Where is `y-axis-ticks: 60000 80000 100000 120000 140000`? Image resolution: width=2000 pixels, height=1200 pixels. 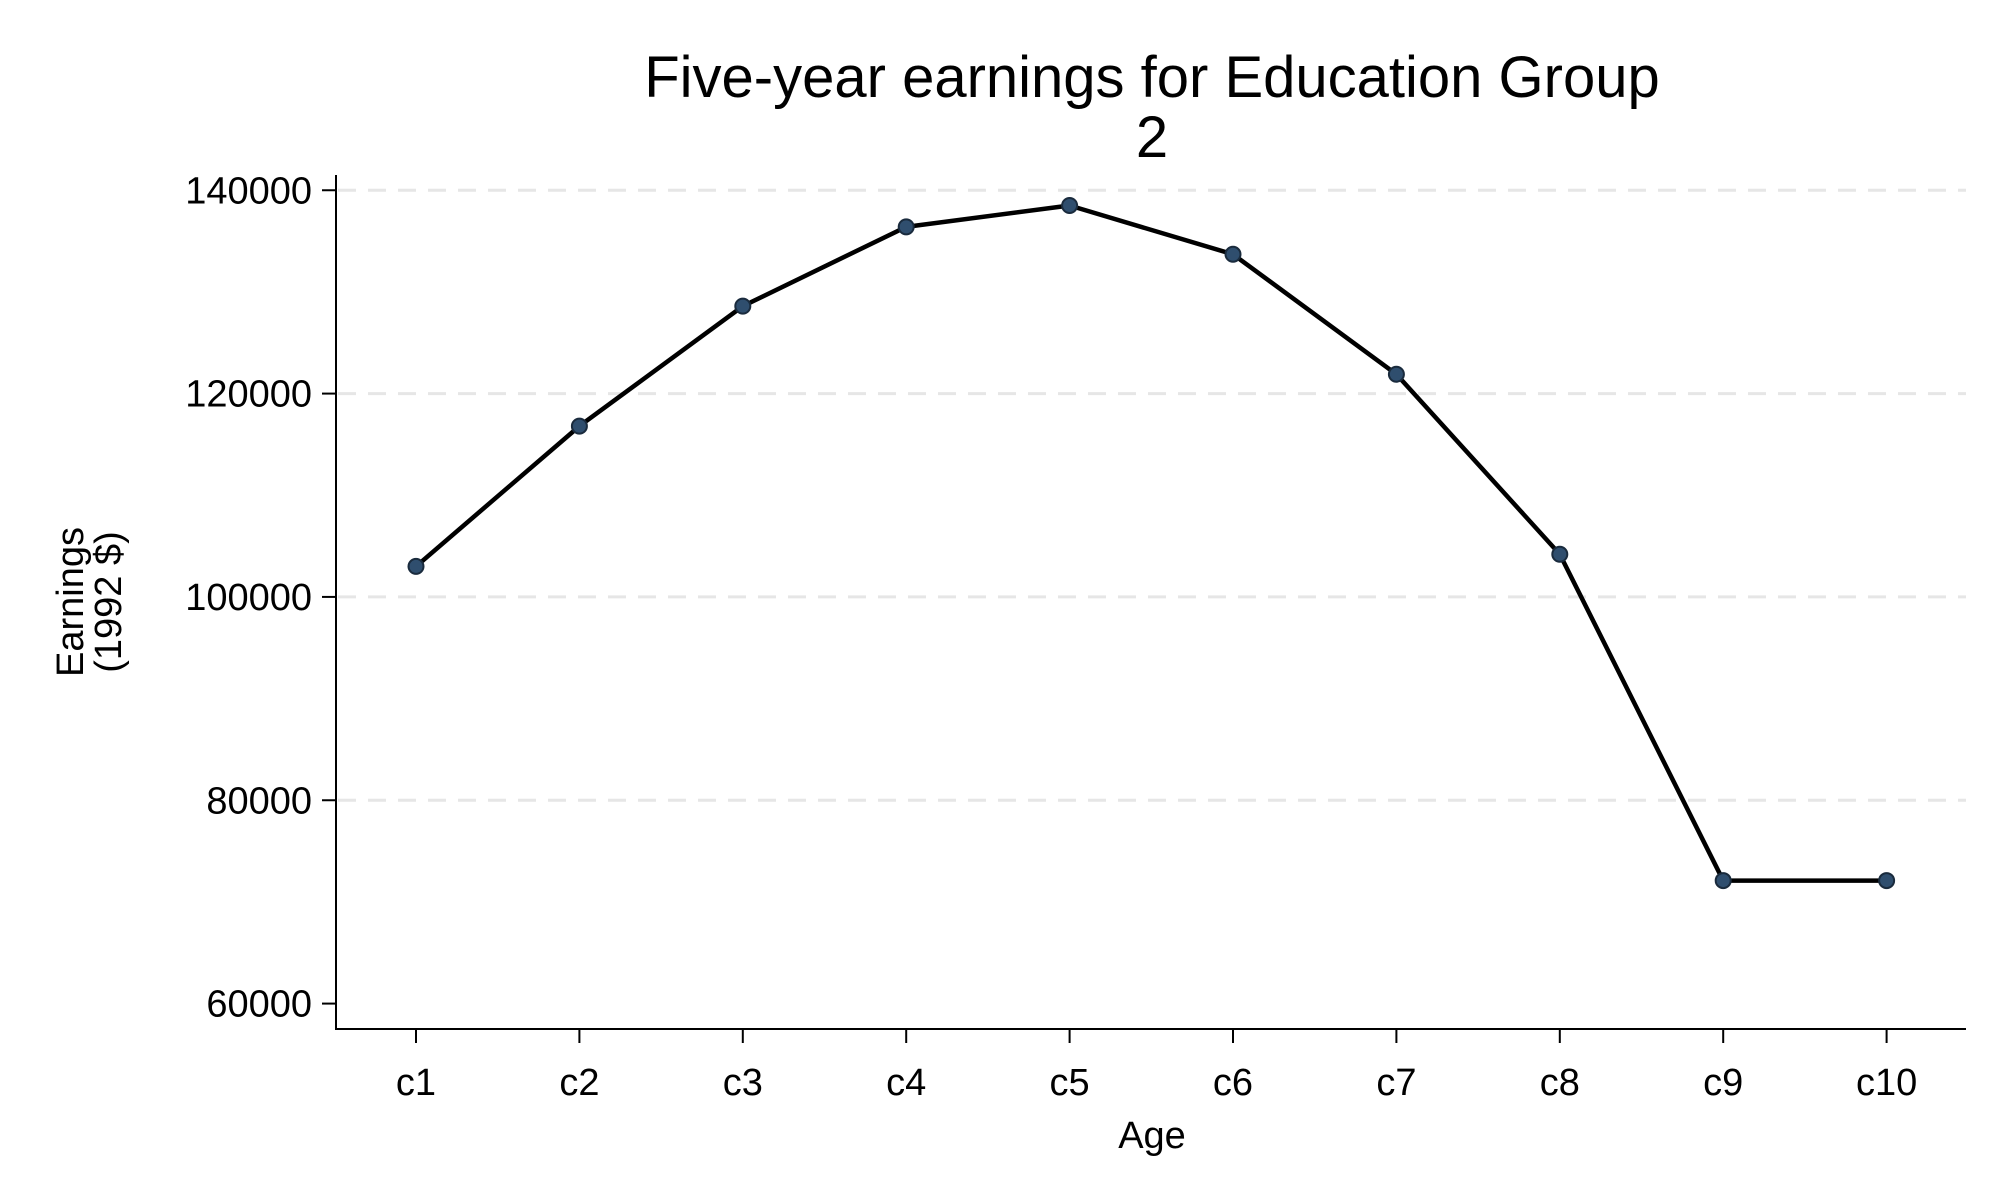 y-axis-ticks: 60000 80000 100000 120000 140000 is located at coordinates (260, 598).